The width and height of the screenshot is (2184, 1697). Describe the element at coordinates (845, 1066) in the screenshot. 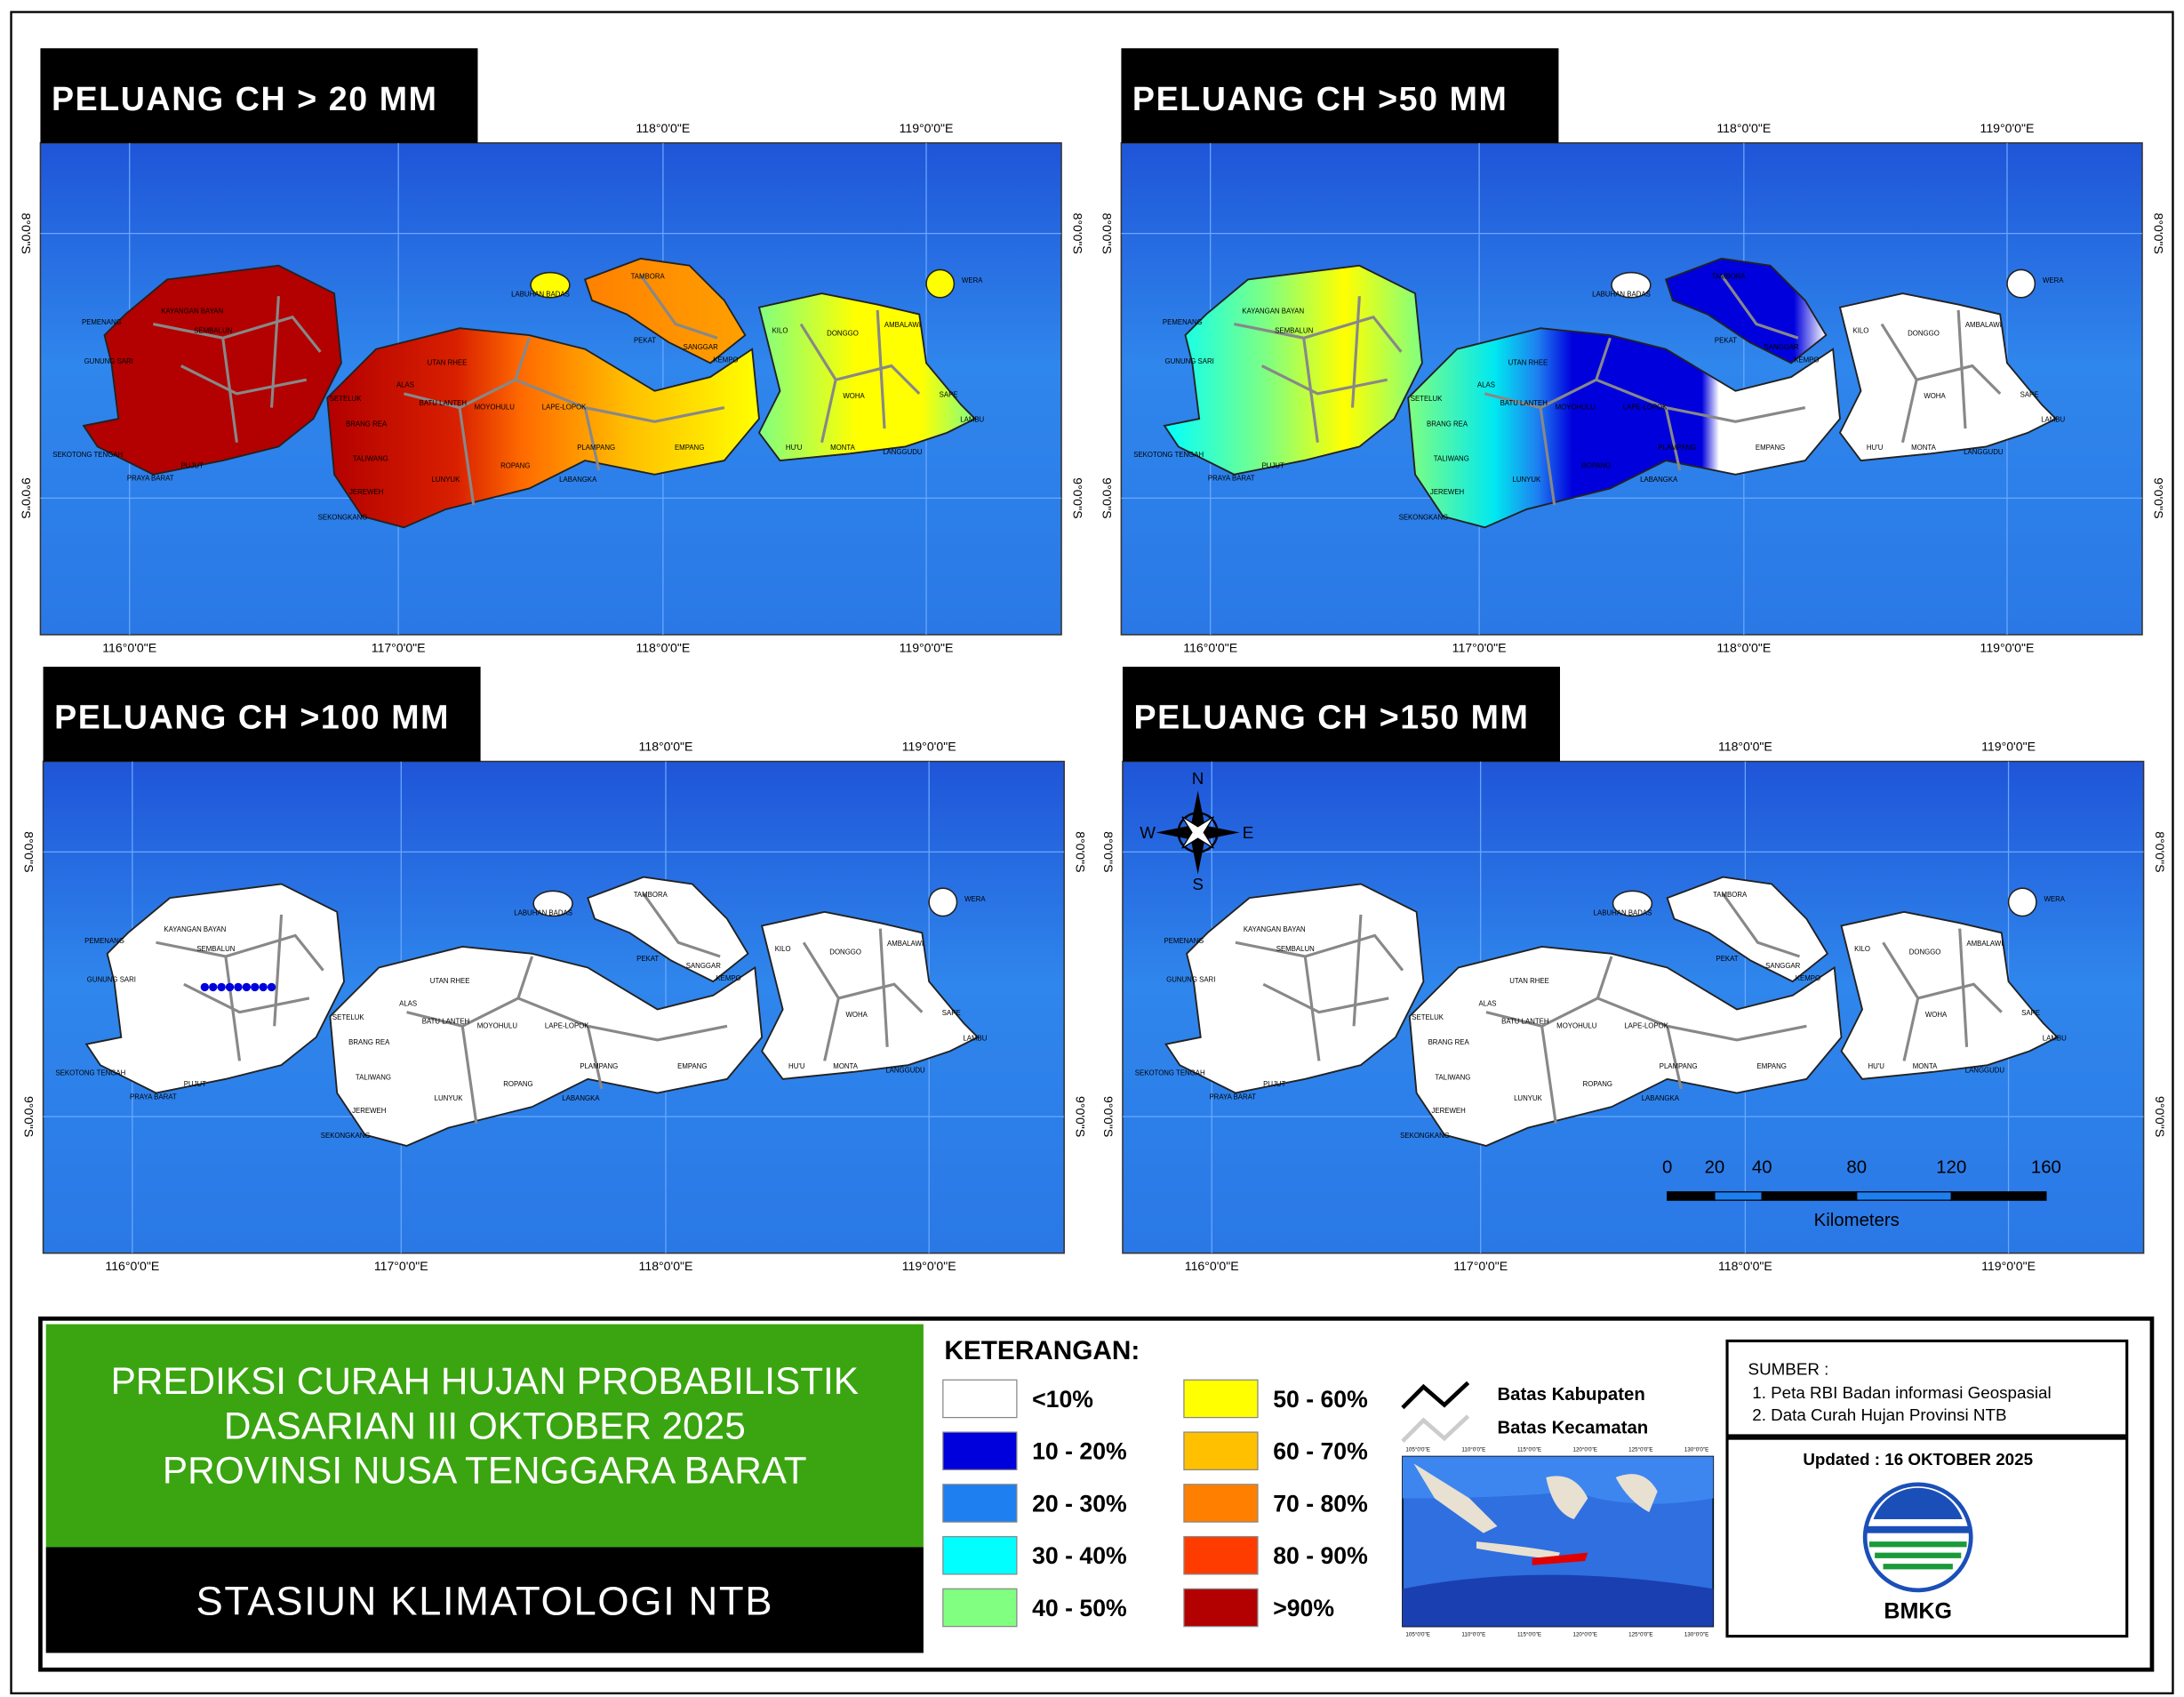

I see `district-label: MONTA` at that location.